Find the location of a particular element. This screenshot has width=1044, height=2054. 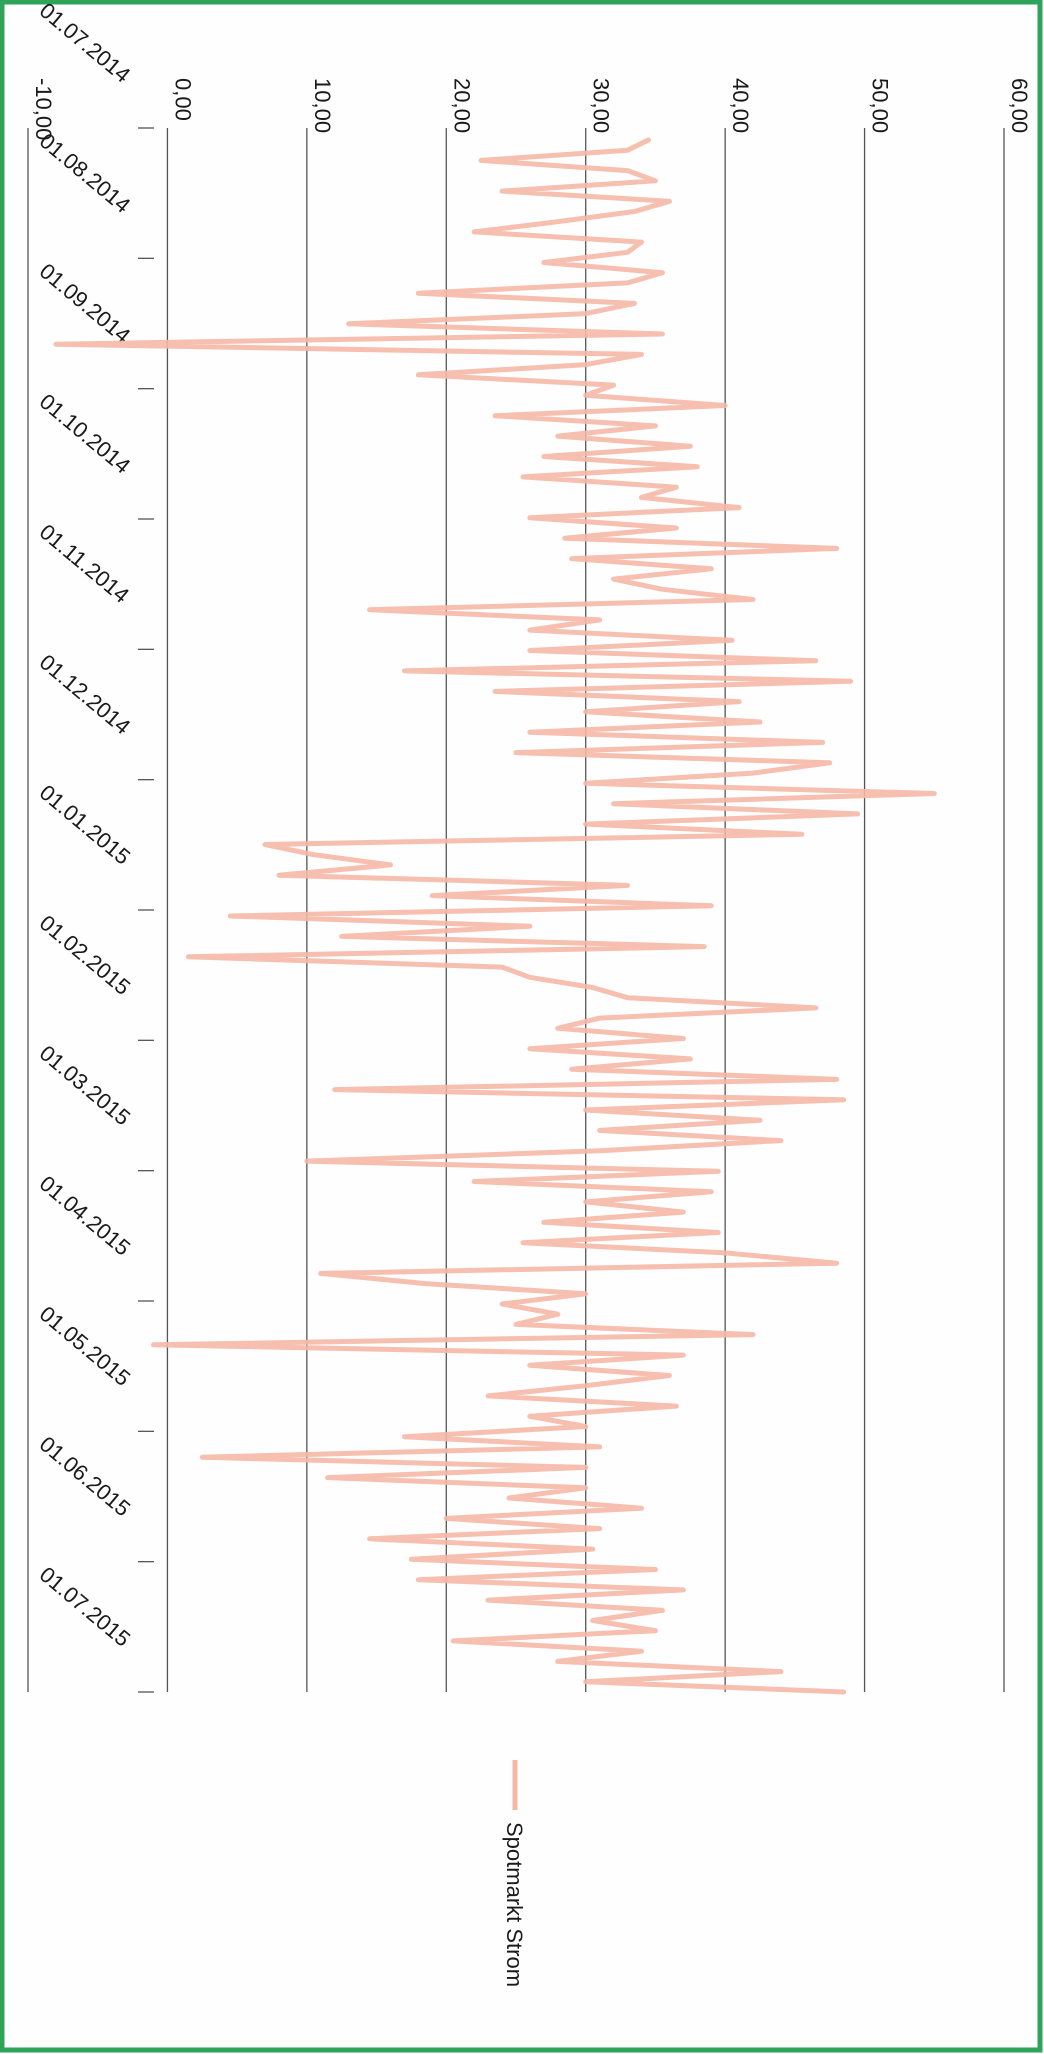

x-tick-label: 01.05.2015 is located at coordinates (85, 1346).